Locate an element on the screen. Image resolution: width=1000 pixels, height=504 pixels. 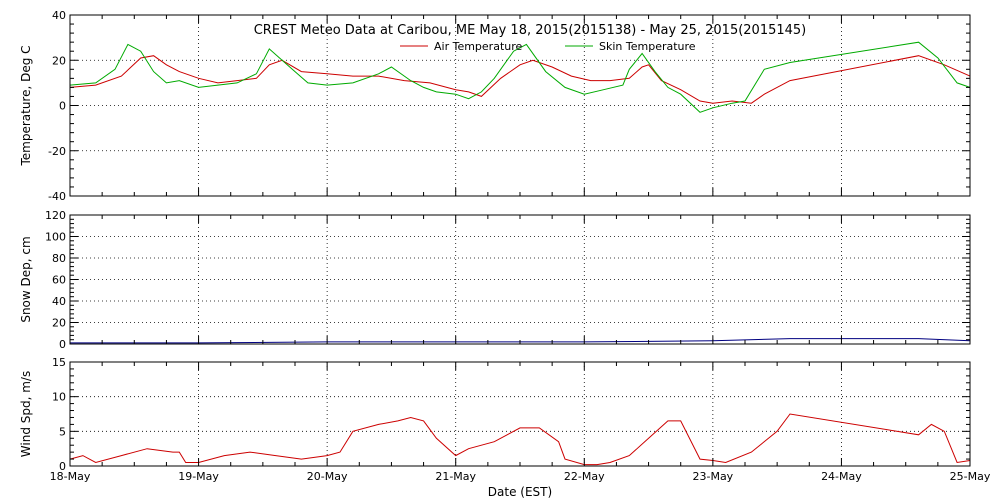
x-tick-label: 18-May is located at coordinates (70, 476).